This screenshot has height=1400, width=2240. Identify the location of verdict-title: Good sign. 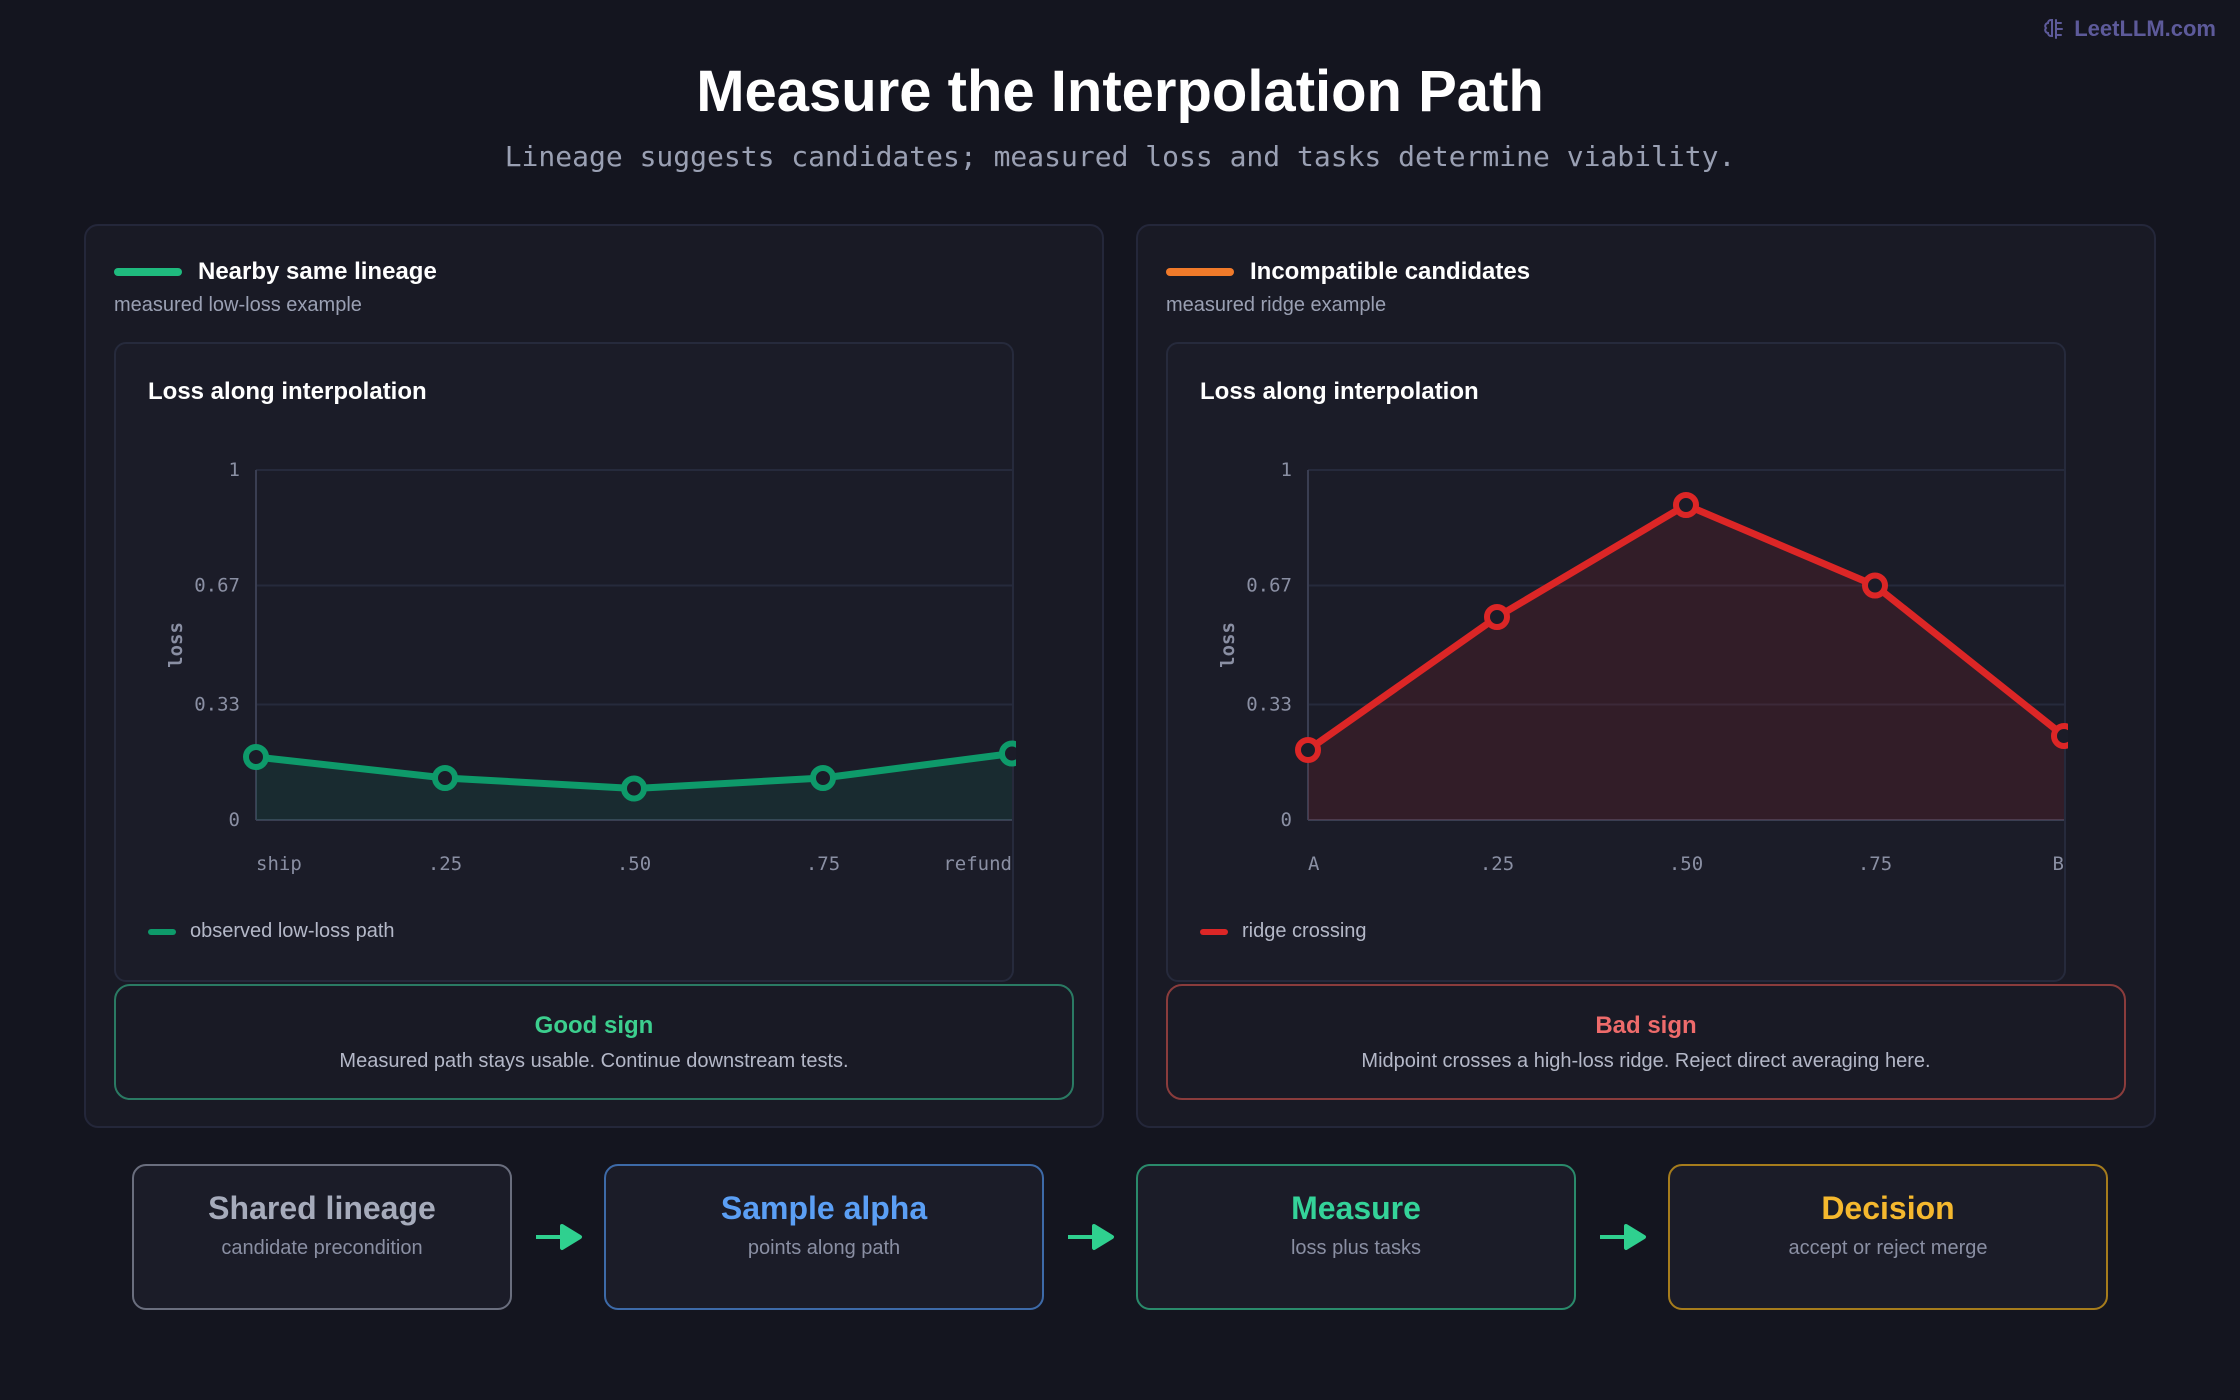
(594, 1025).